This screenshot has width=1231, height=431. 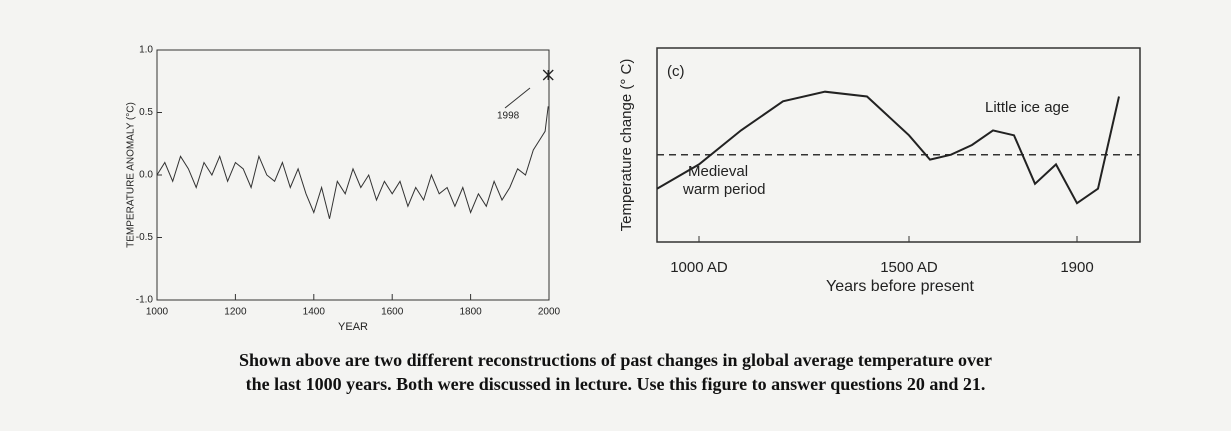 I want to click on x-axis-label: Years before present, so click(x=900, y=286).